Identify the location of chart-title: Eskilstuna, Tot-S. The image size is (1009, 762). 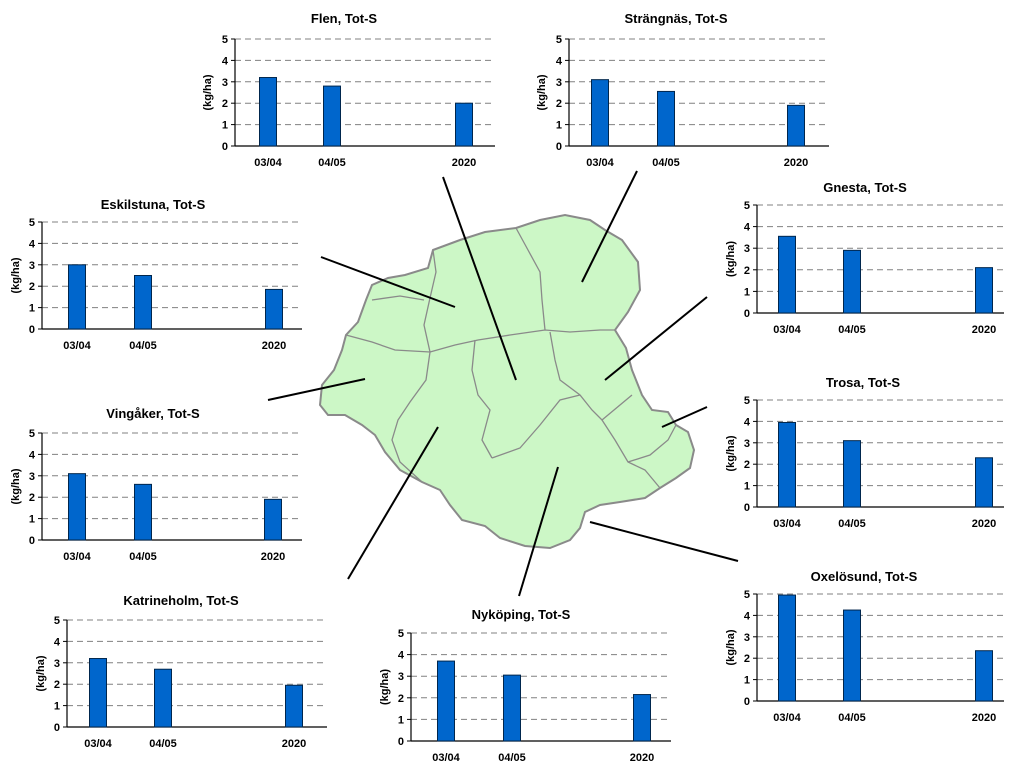
(153, 204).